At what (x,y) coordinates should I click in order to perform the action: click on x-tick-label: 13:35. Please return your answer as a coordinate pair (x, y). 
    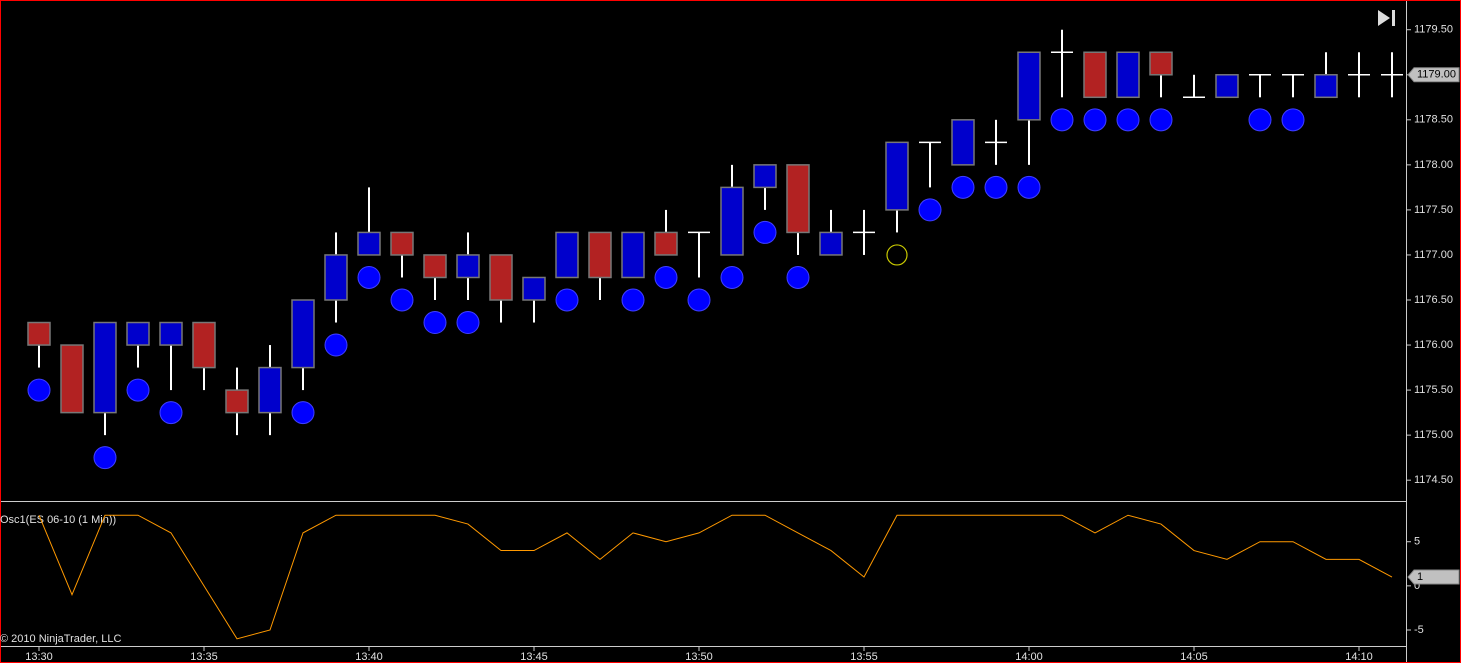
    Looking at the image, I should click on (204, 657).